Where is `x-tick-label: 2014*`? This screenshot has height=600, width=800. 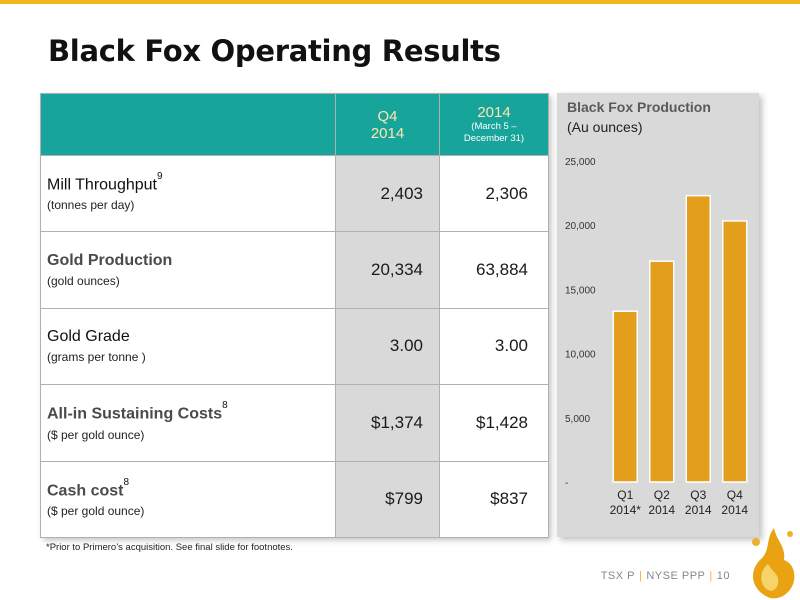
x-tick-label: 2014* is located at coordinates (626, 510).